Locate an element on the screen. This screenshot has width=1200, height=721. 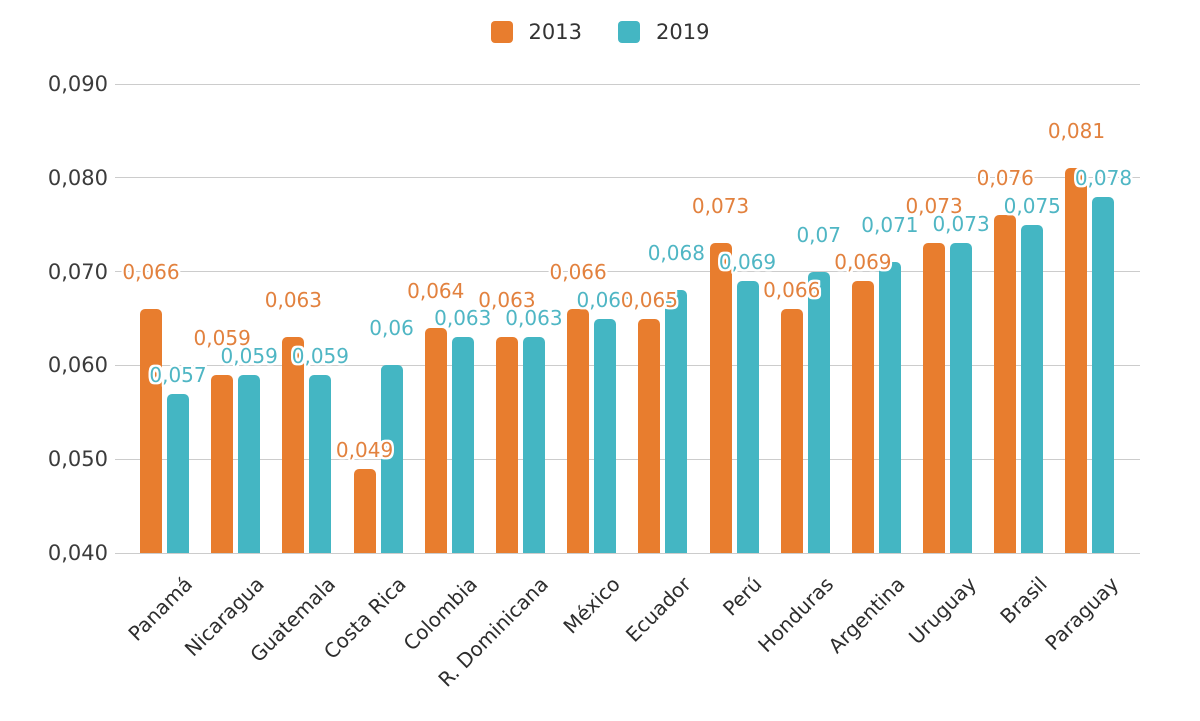
y-axis-tick-label: 0,040 is located at coordinates (77, 553).